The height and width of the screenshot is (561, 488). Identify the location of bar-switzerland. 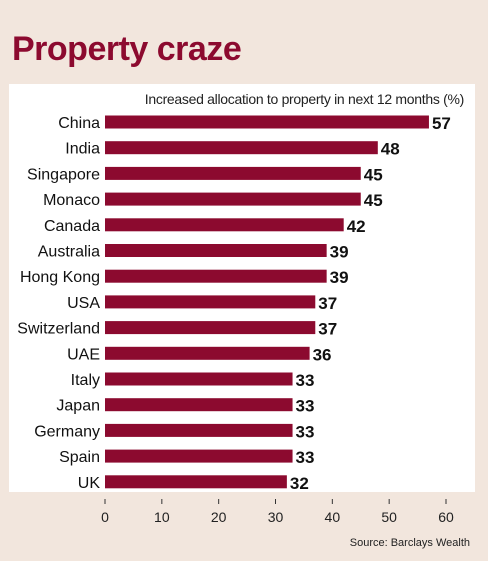
(210, 328).